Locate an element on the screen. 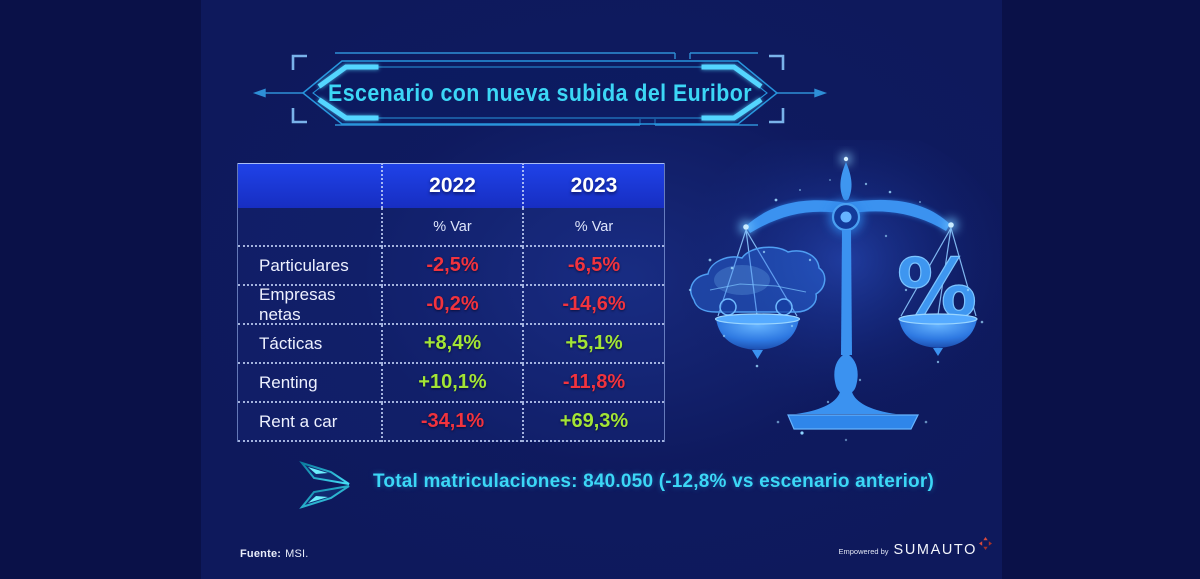 The height and width of the screenshot is (579, 1200). brand-plus-icon is located at coordinates (985, 543).